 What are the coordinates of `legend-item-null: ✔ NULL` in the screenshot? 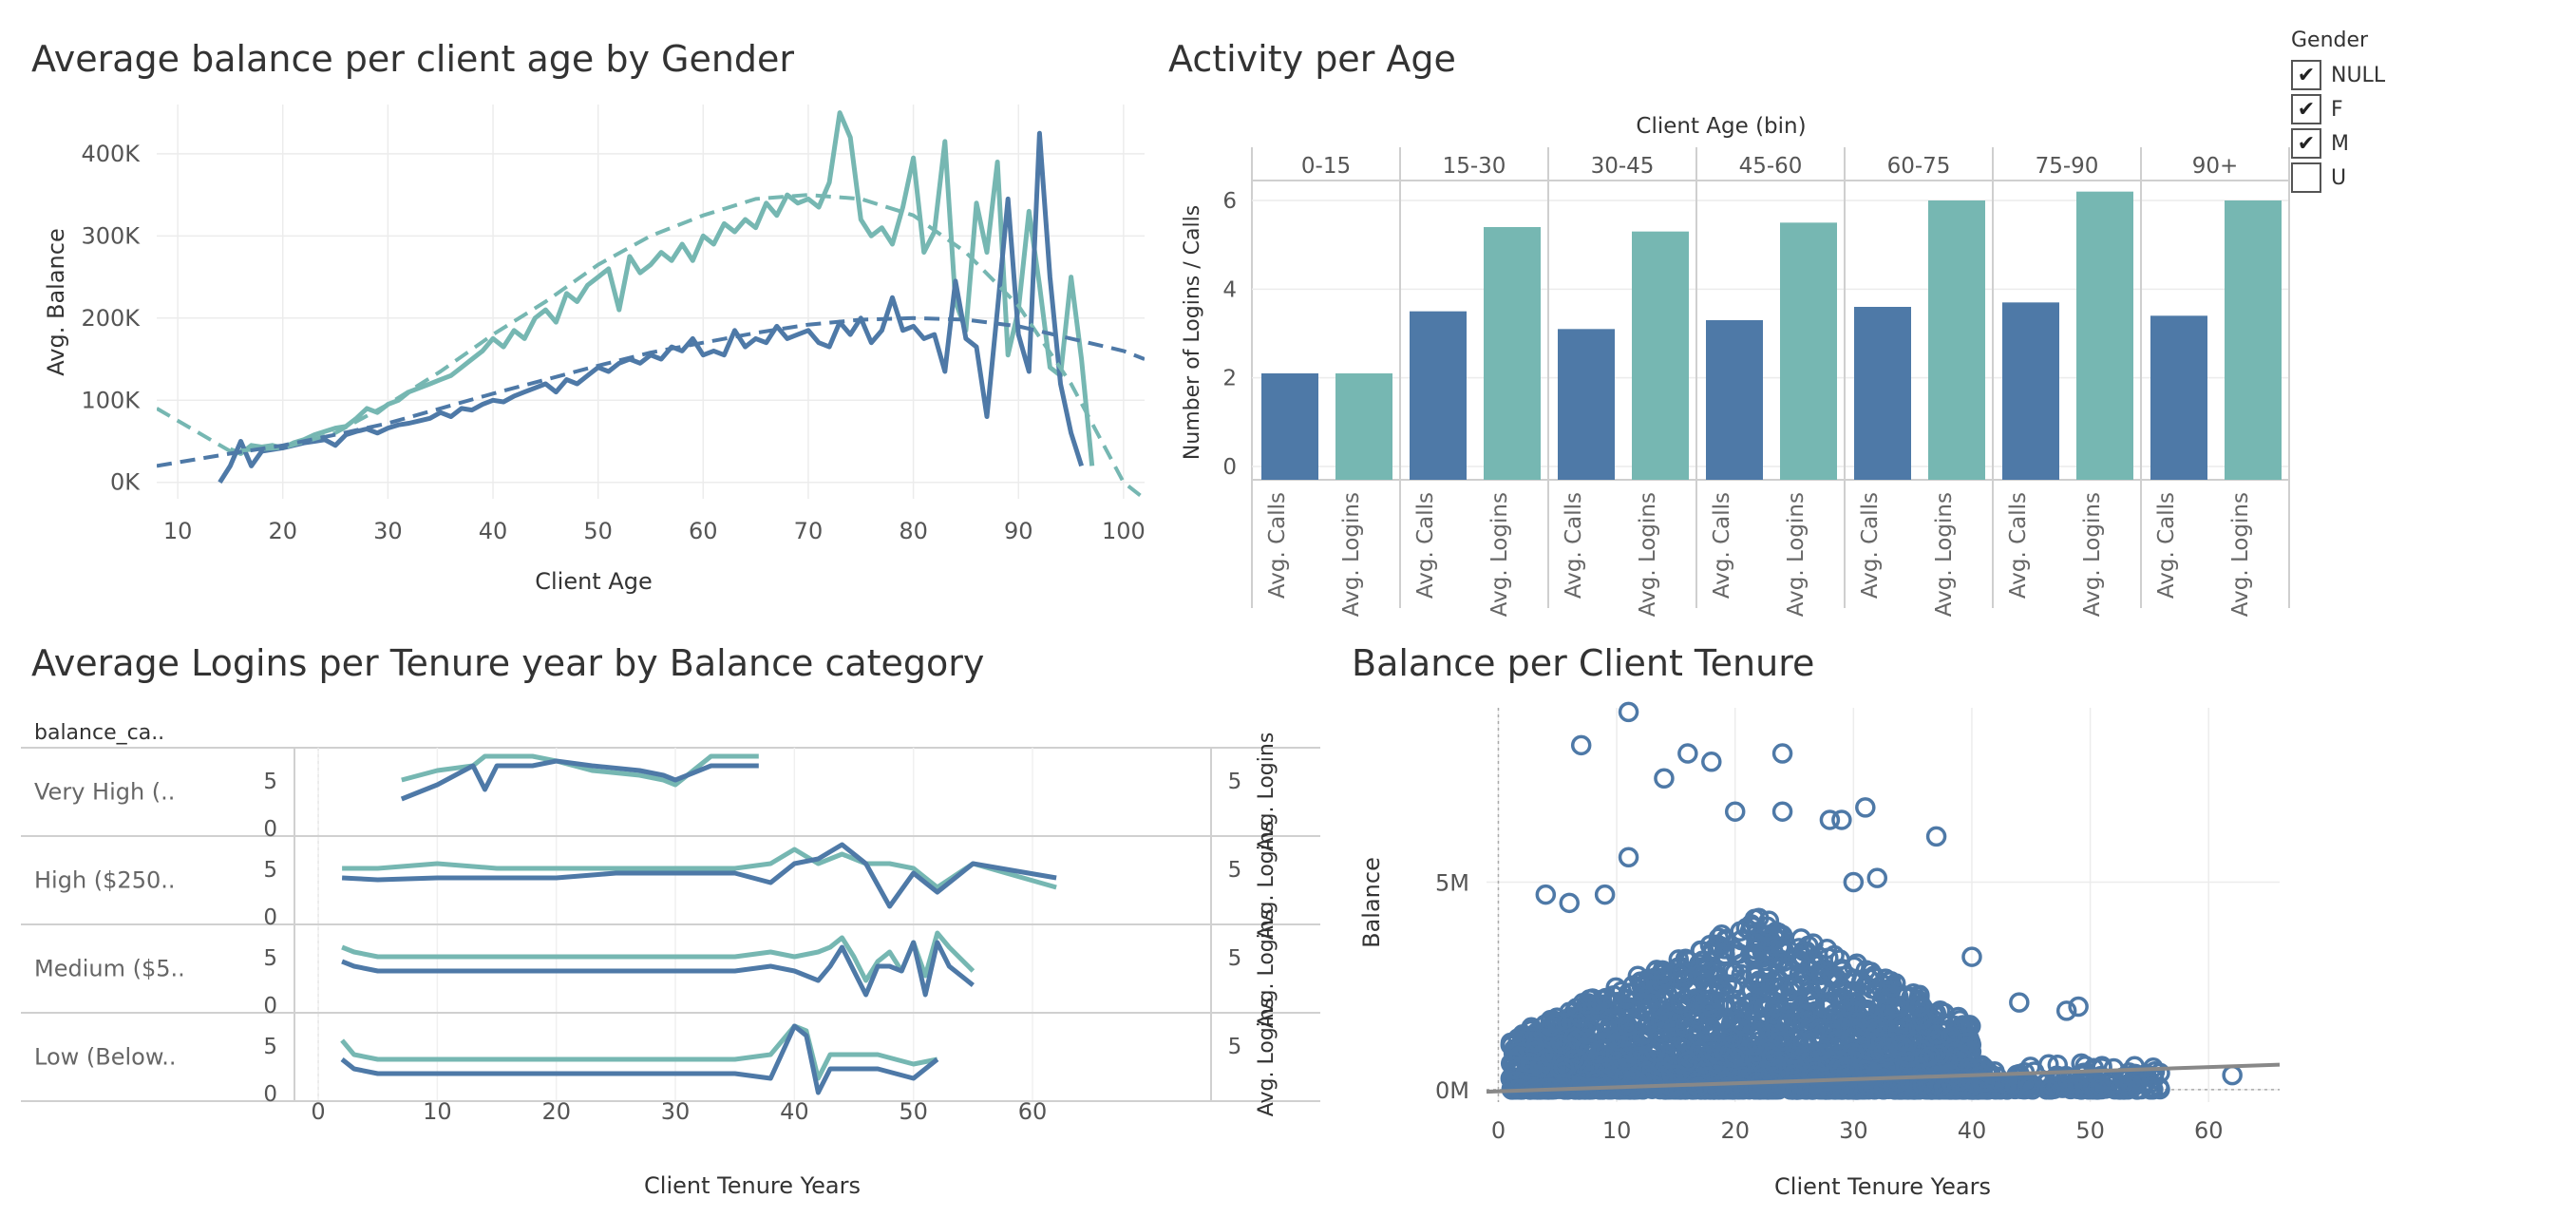 It's located at (2338, 75).